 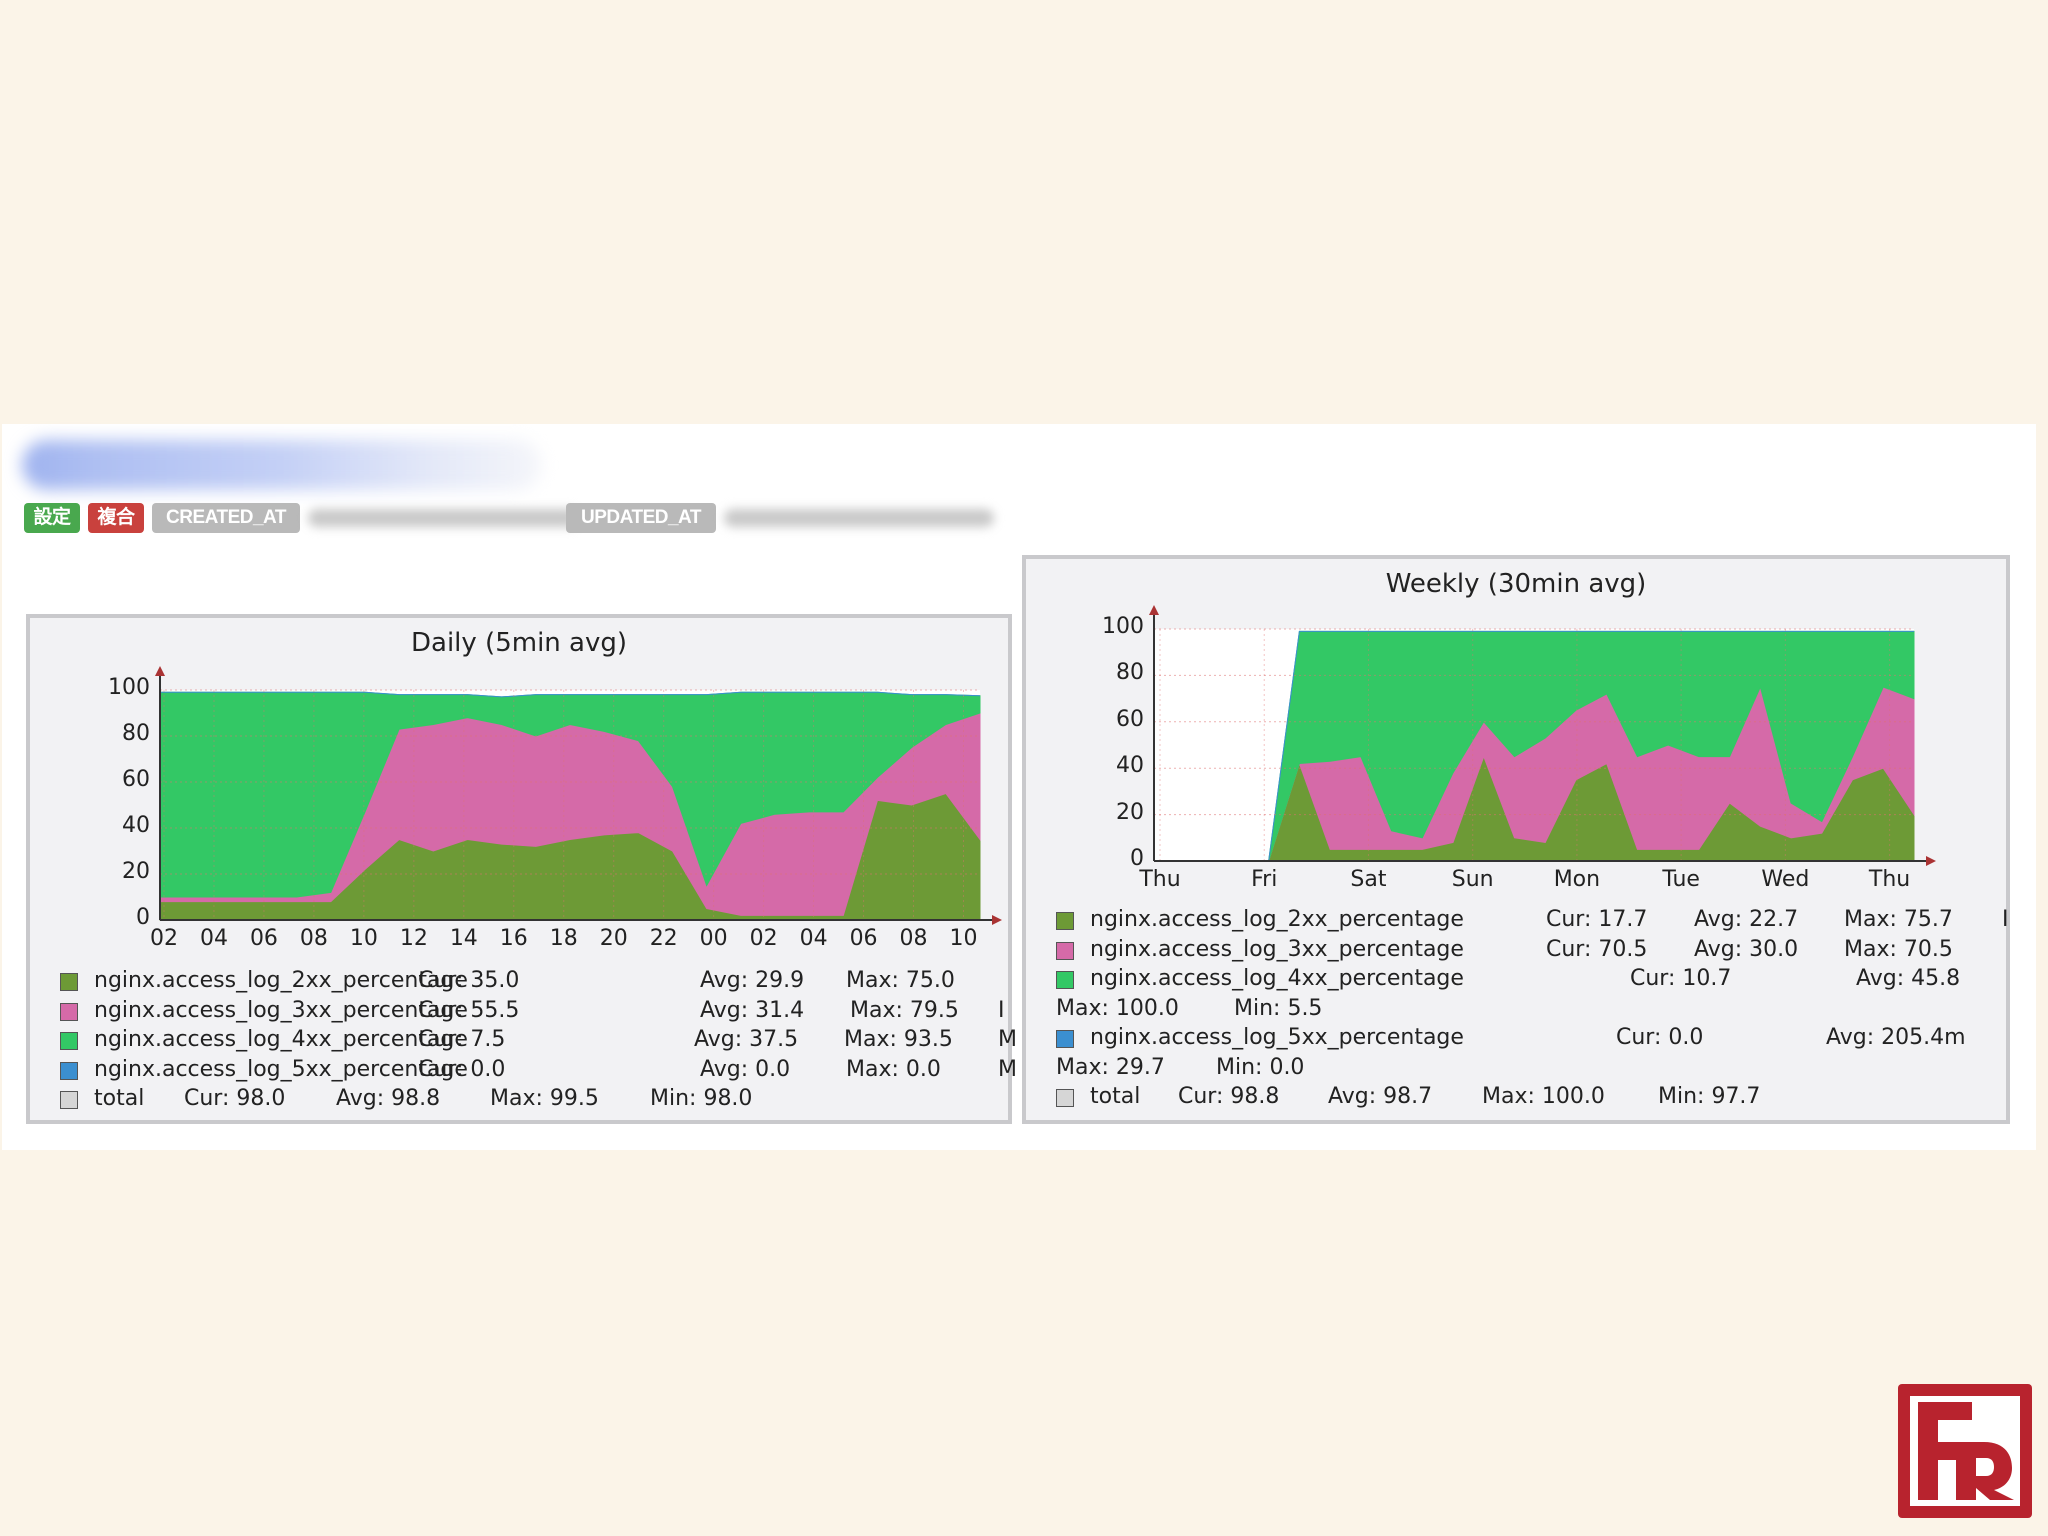 What do you see at coordinates (900, 980) in the screenshot?
I see `legend-max: Max: 75.0` at bounding box center [900, 980].